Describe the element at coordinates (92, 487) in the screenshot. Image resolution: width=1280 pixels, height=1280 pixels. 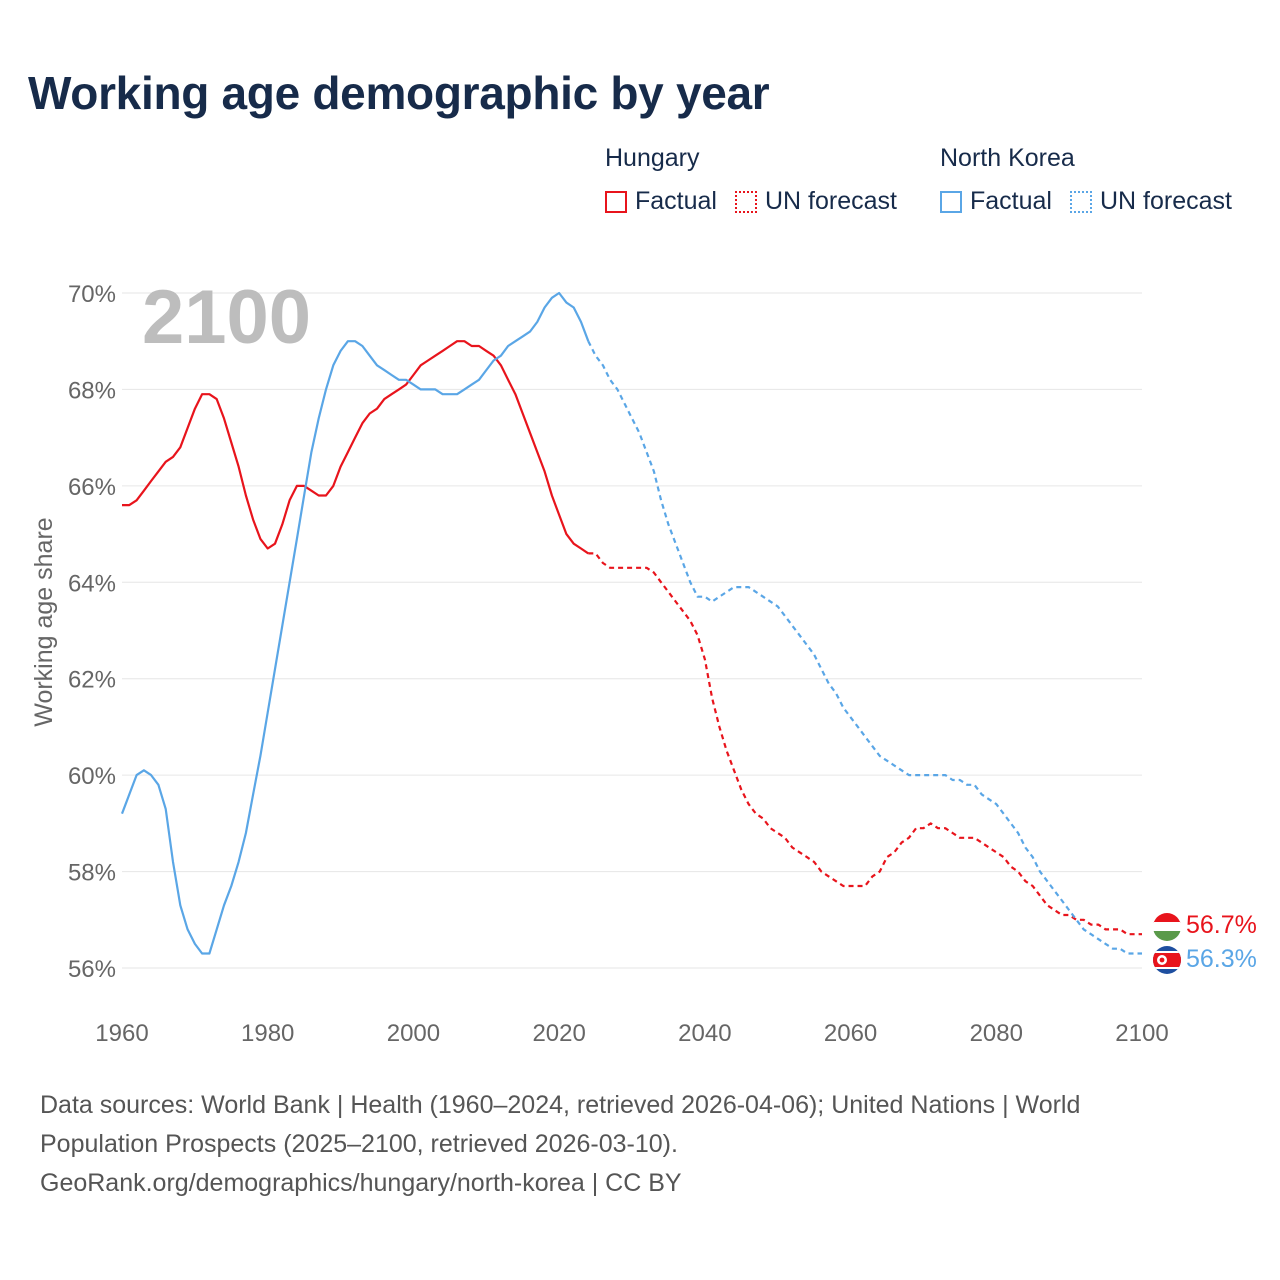
I see `y-tick-label: 66%` at that location.